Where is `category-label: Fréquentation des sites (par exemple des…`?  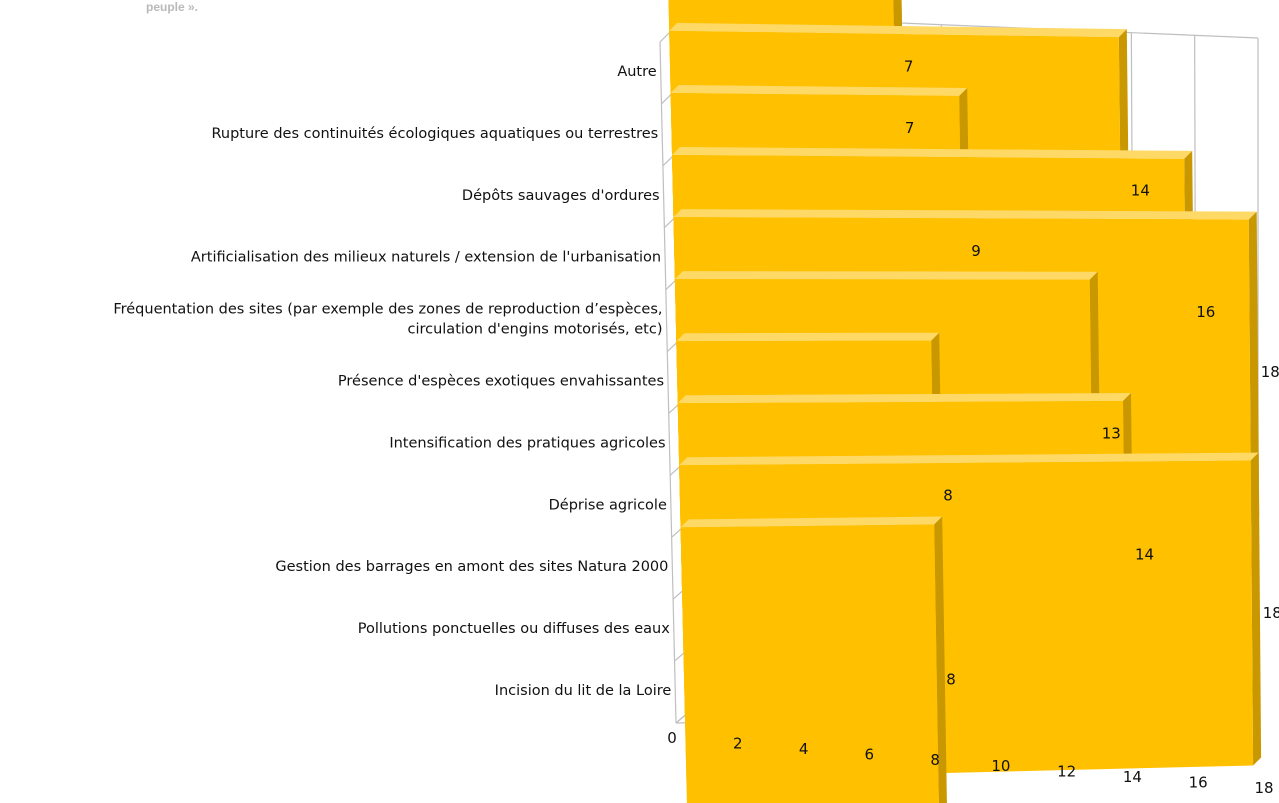 category-label: Fréquentation des sites (par exemple des… is located at coordinates (387, 310).